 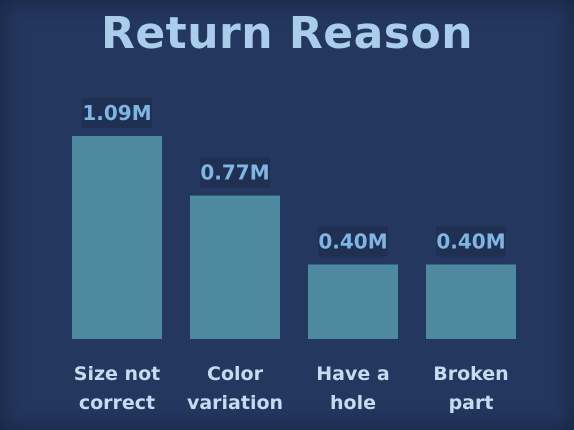 I want to click on category-label: Color variation, so click(x=235, y=388).